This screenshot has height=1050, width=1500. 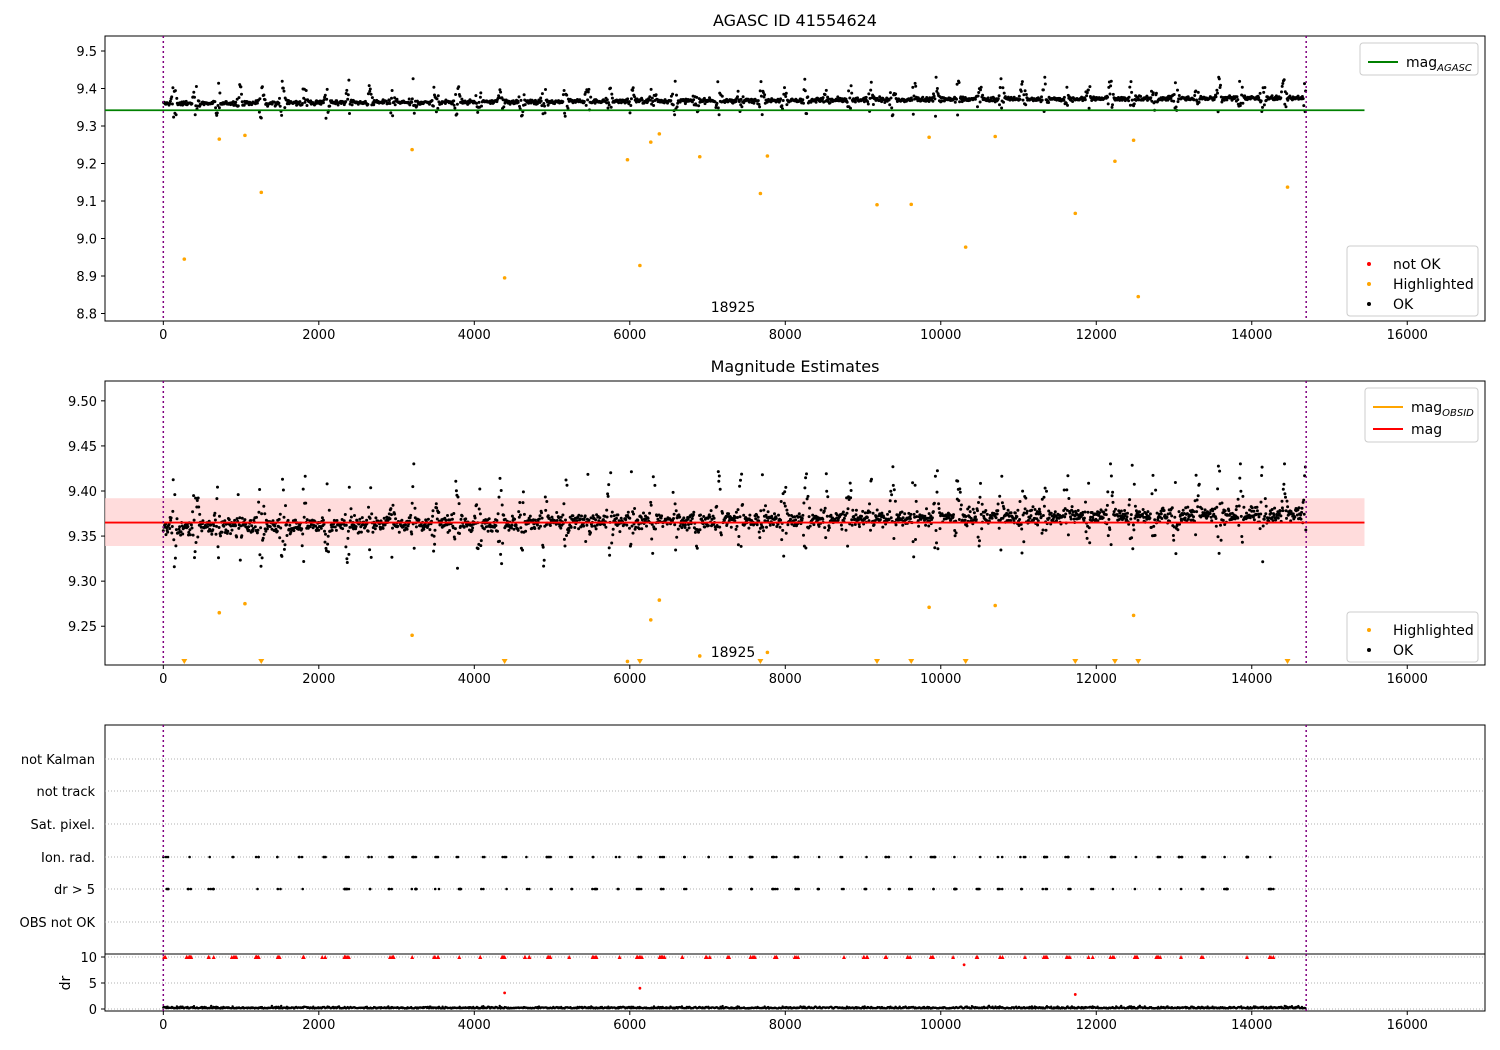 I want to click on x-tick-label: 10000, so click(x=940, y=679).